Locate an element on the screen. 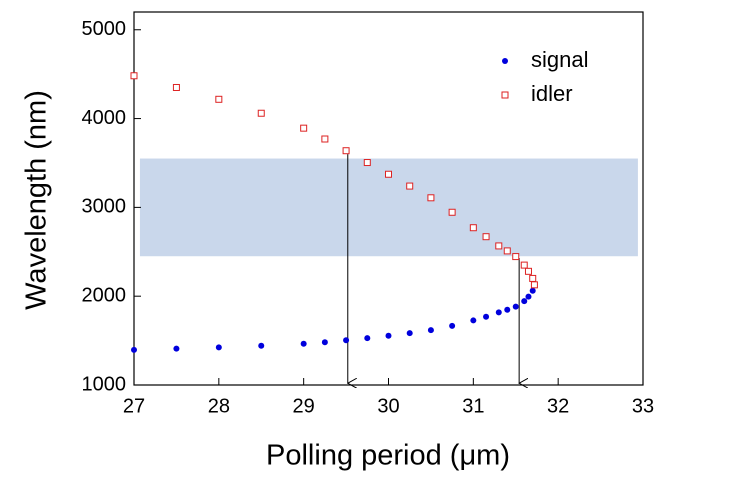 This screenshot has height=482, width=753. y-tick-label: 4000 is located at coordinates (104, 118).